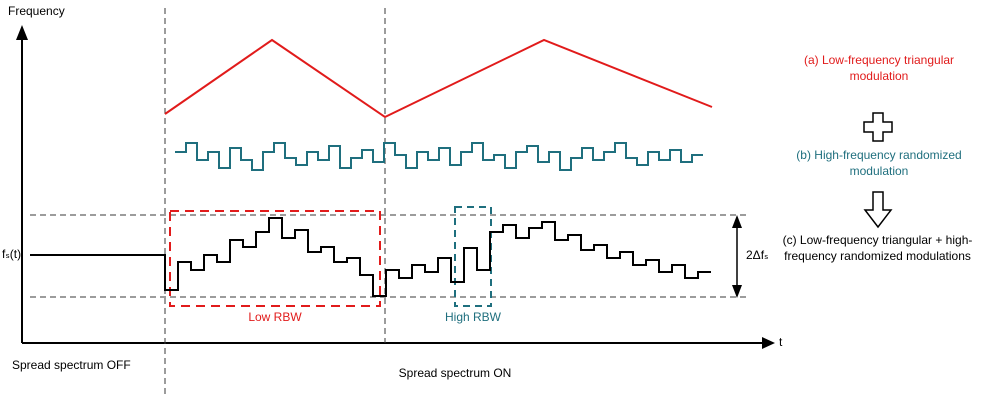  What do you see at coordinates (275, 258) in the screenshot?
I see `low-rbw-box` at bounding box center [275, 258].